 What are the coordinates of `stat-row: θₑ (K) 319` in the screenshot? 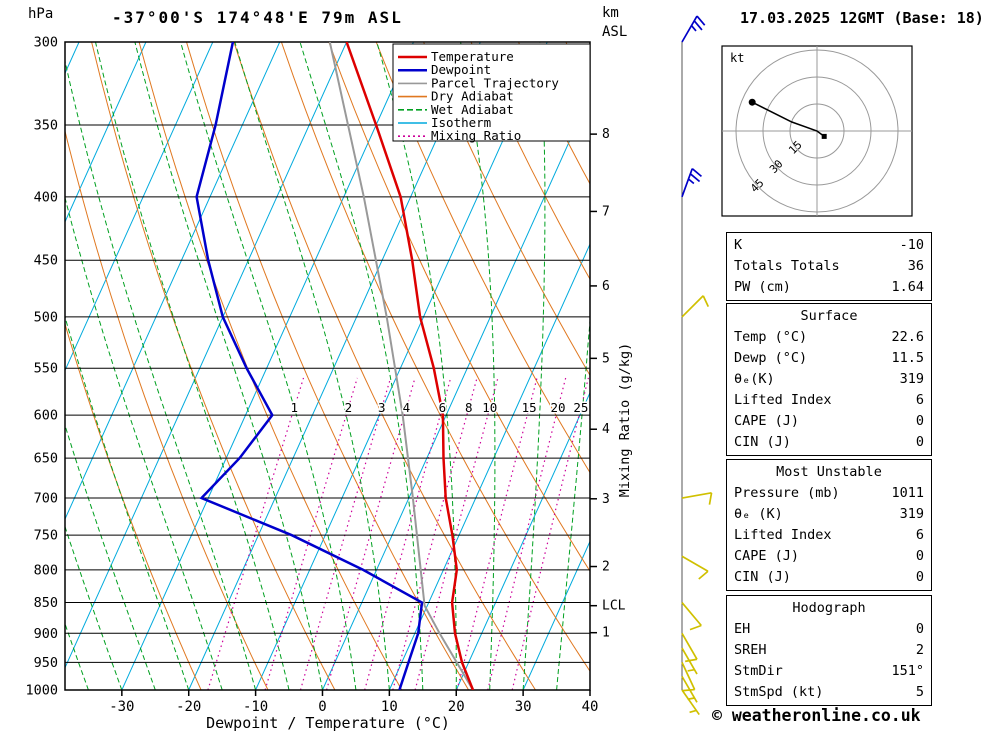 It's located at (829, 514).